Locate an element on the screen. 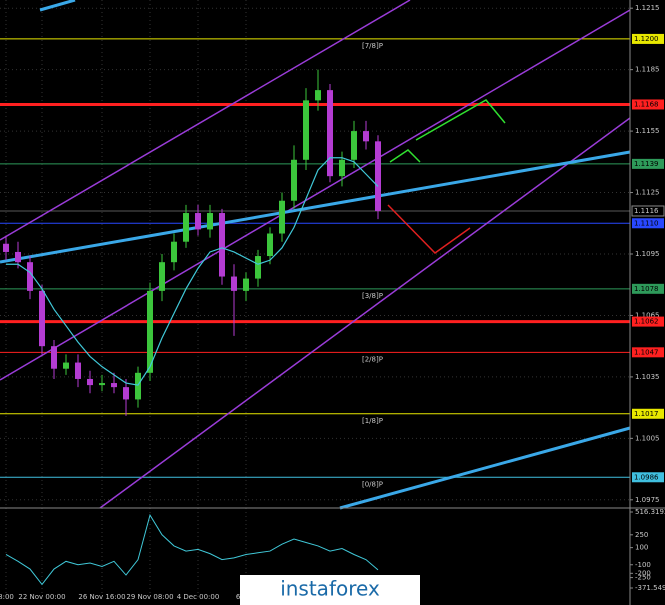  y-tick-label: 1.1095 is located at coordinates (647, 254).